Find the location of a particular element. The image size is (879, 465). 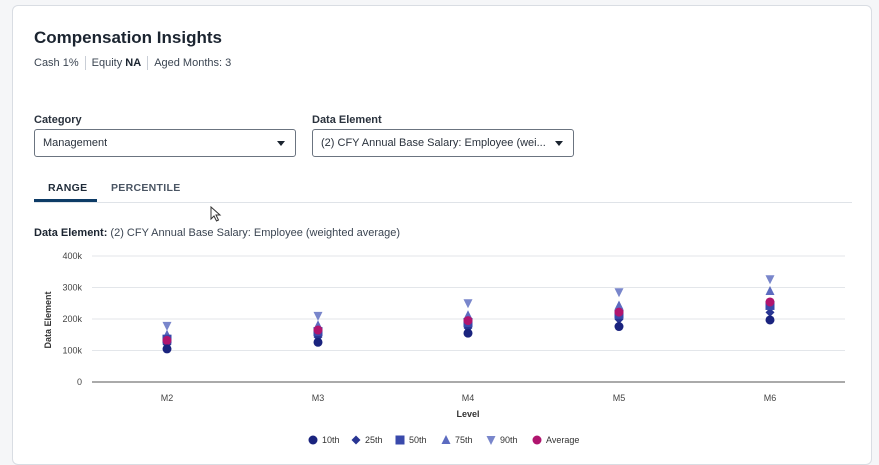

legend-label: 50th is located at coordinates (418, 440).